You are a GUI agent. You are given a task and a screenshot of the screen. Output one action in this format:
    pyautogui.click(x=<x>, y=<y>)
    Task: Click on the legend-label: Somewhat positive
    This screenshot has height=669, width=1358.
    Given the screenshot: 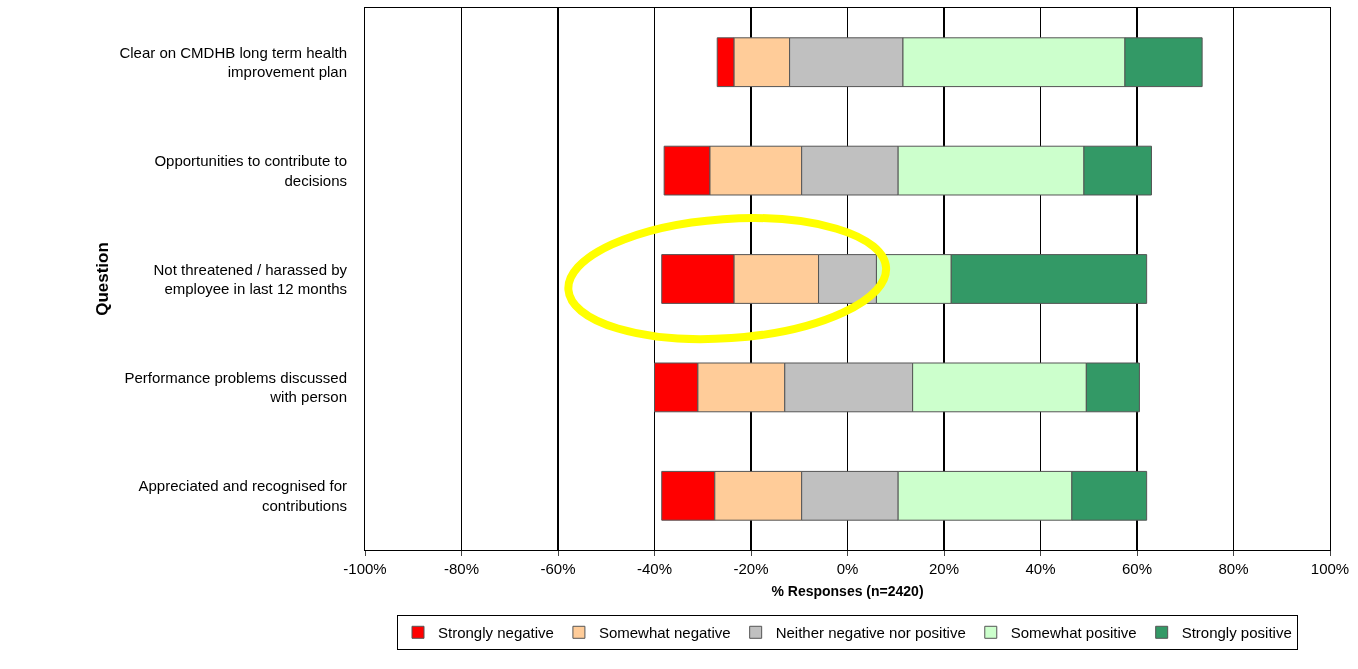 What is the action you would take?
    pyautogui.click(x=1073, y=633)
    